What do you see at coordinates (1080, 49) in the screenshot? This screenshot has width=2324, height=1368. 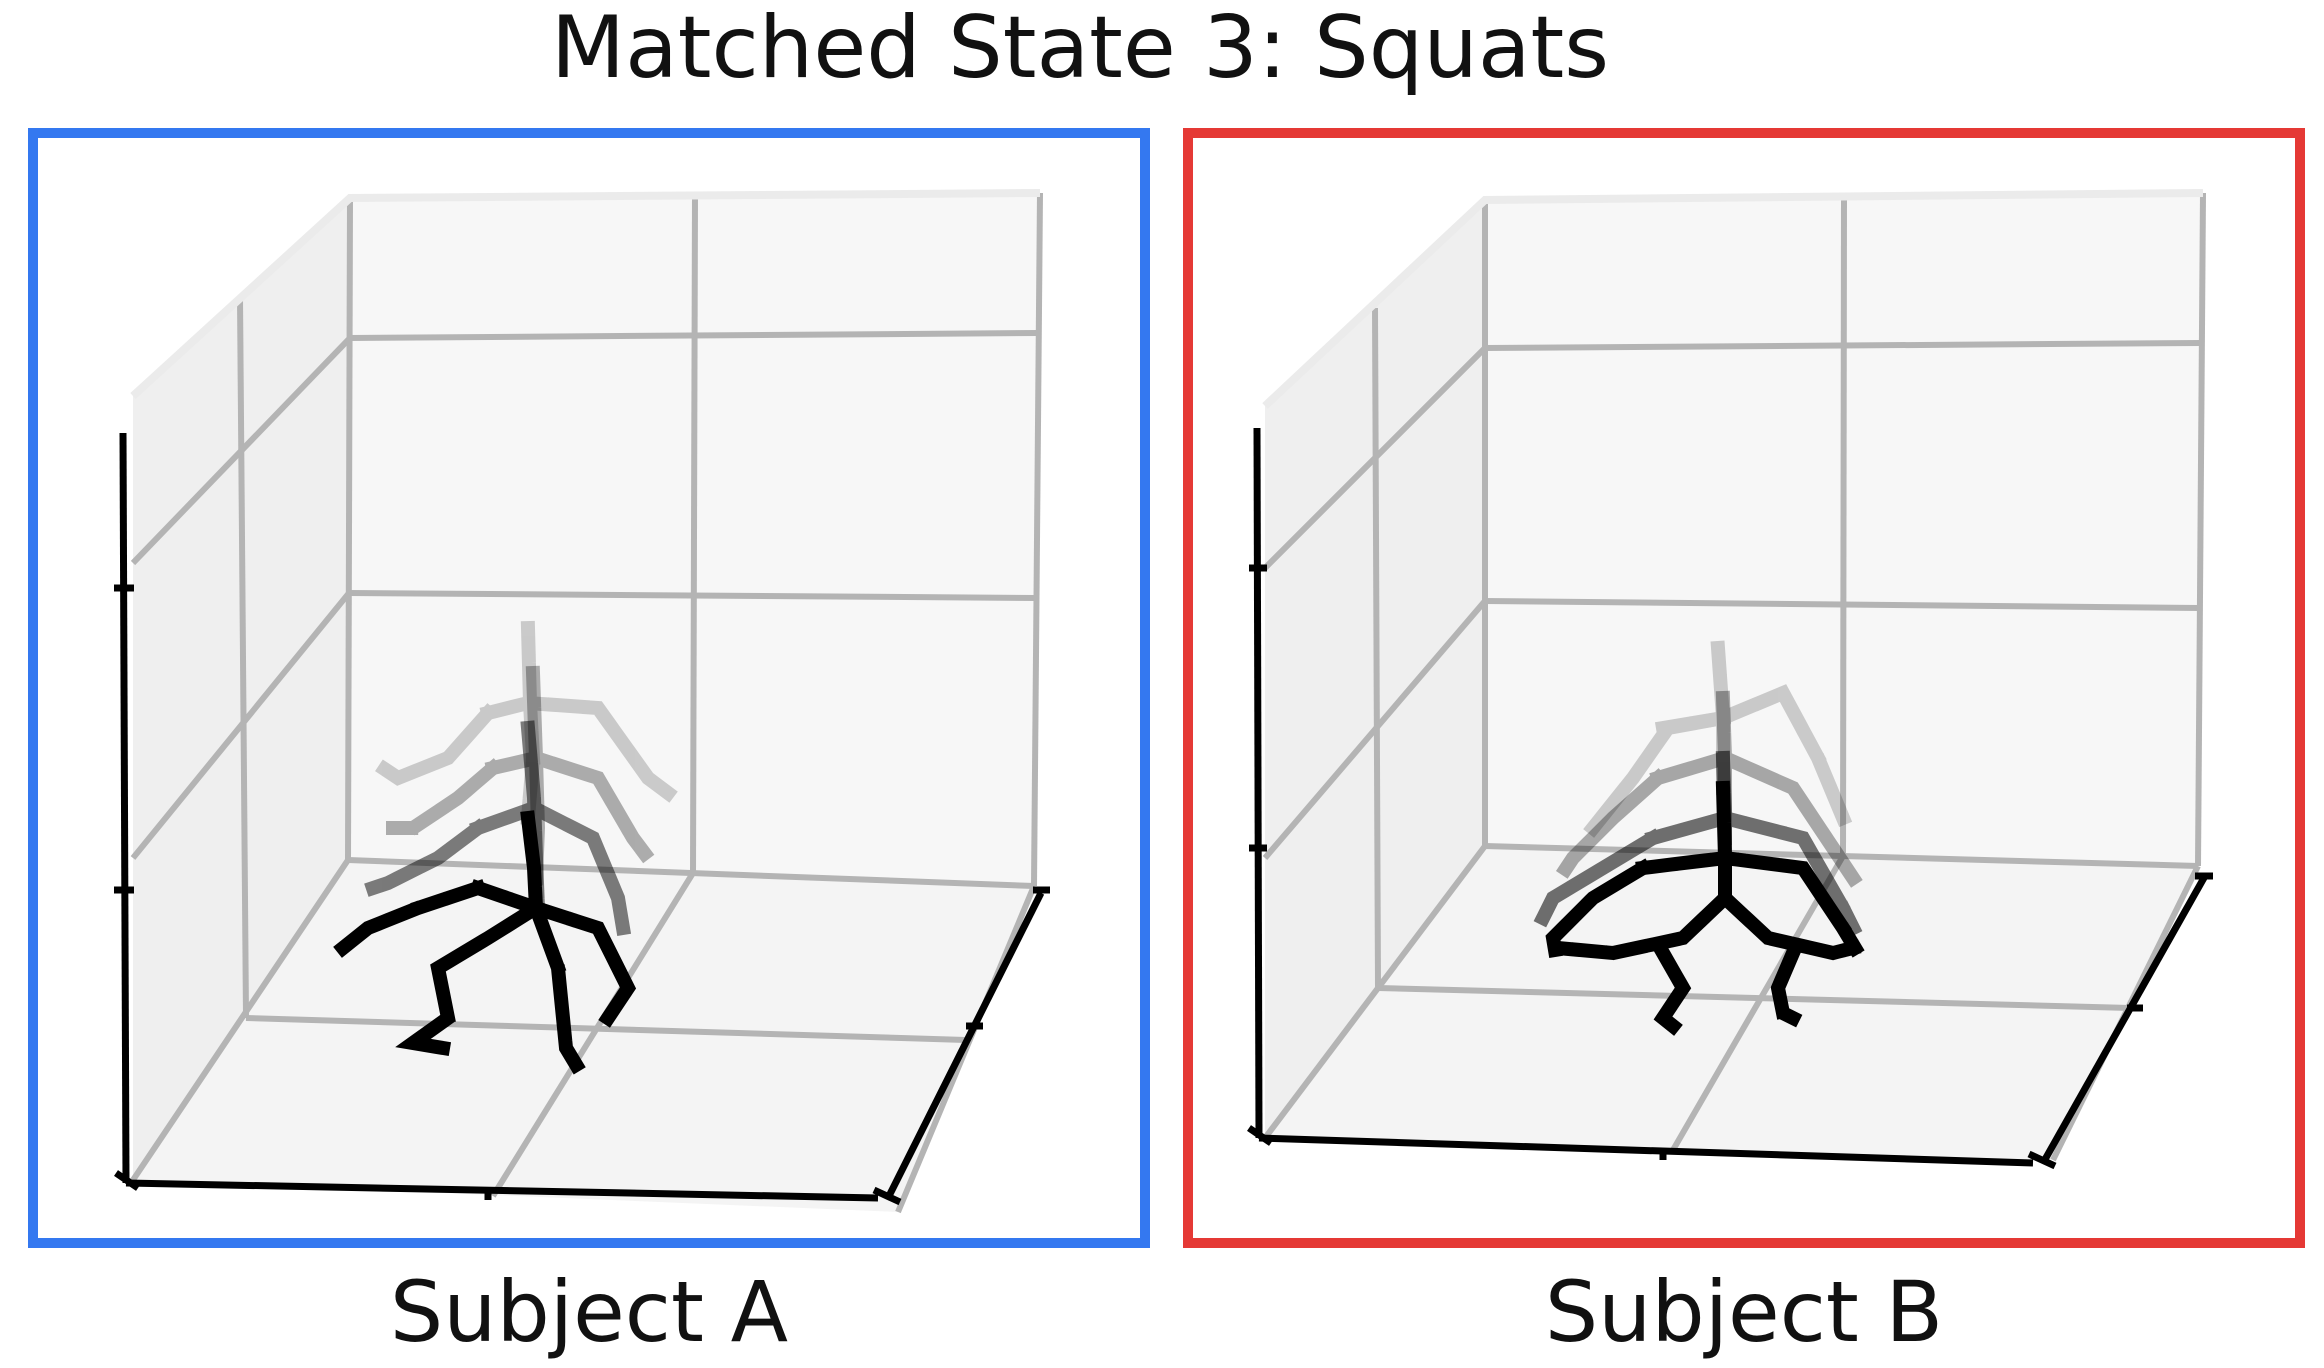 I see `figure-title: Matched State 3: Squats` at bounding box center [1080, 49].